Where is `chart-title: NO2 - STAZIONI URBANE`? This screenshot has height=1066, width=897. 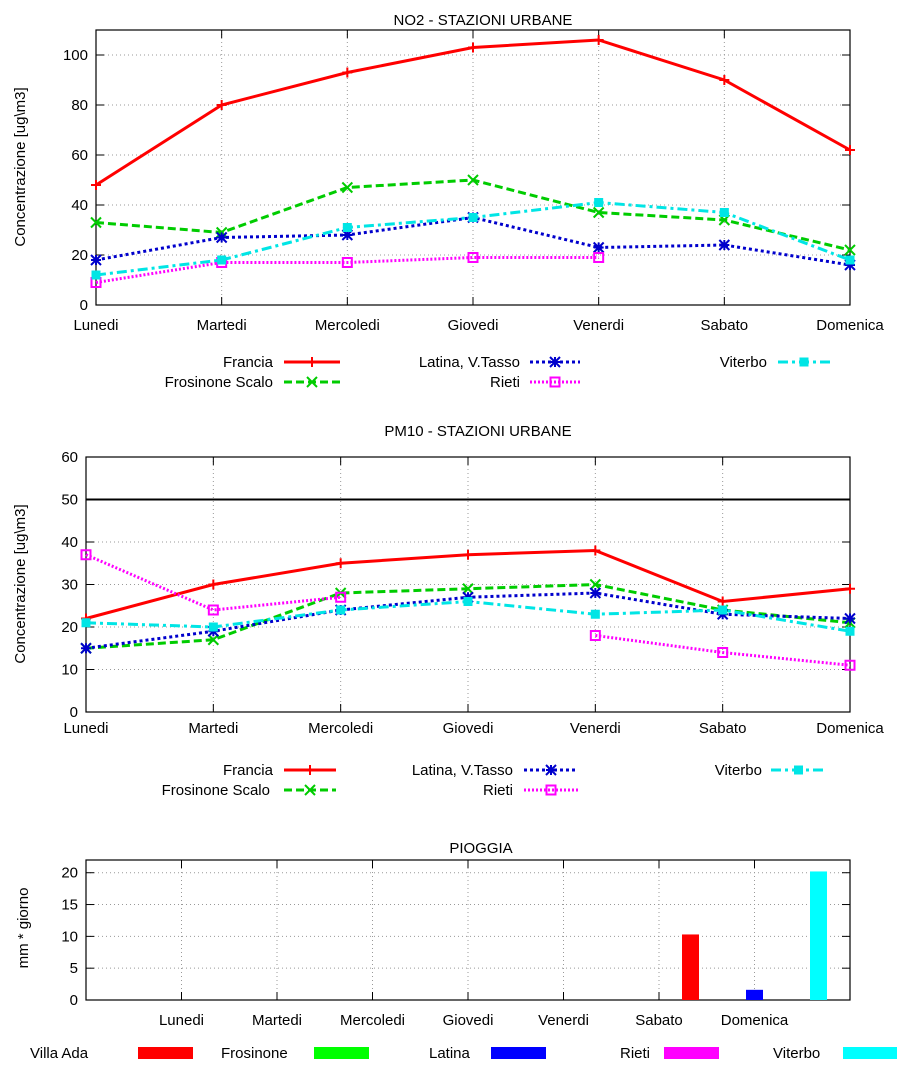 chart-title: NO2 - STAZIONI URBANE is located at coordinates (483, 20).